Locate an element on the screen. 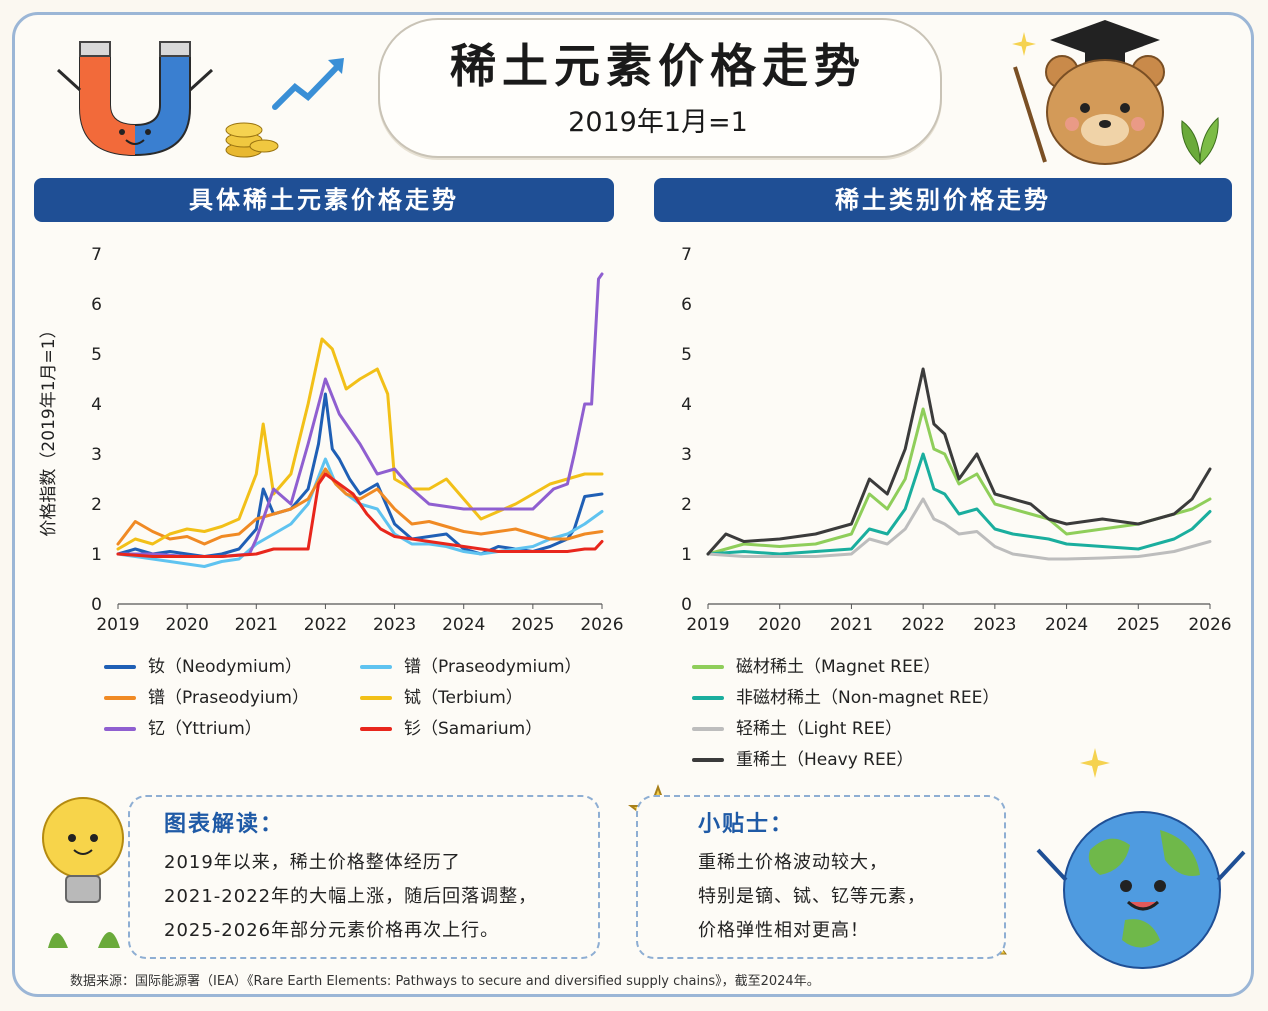 The height and width of the screenshot is (1011, 1268). legend-item: 镨（Praseodyium） is located at coordinates (206, 695).